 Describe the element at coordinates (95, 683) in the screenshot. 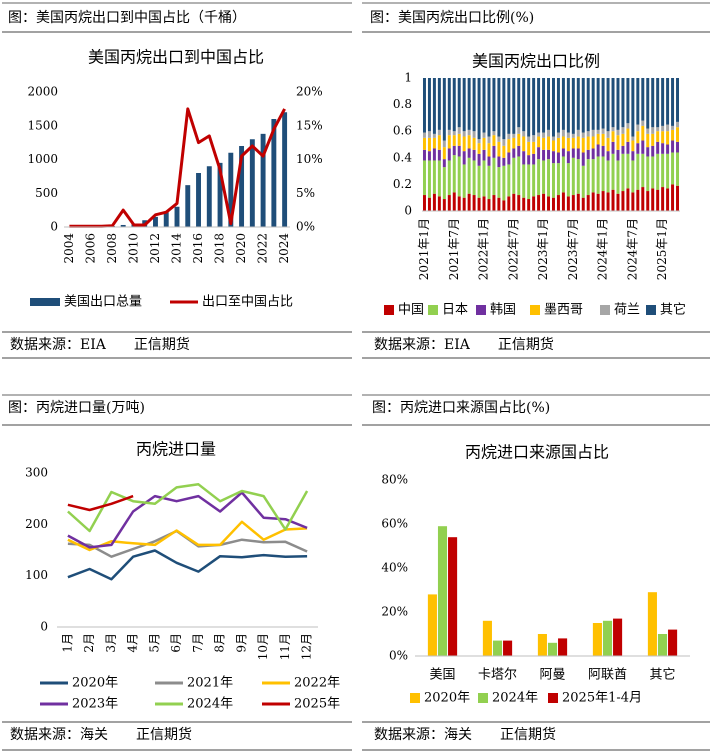

I see `legend-label: 2020年` at that location.